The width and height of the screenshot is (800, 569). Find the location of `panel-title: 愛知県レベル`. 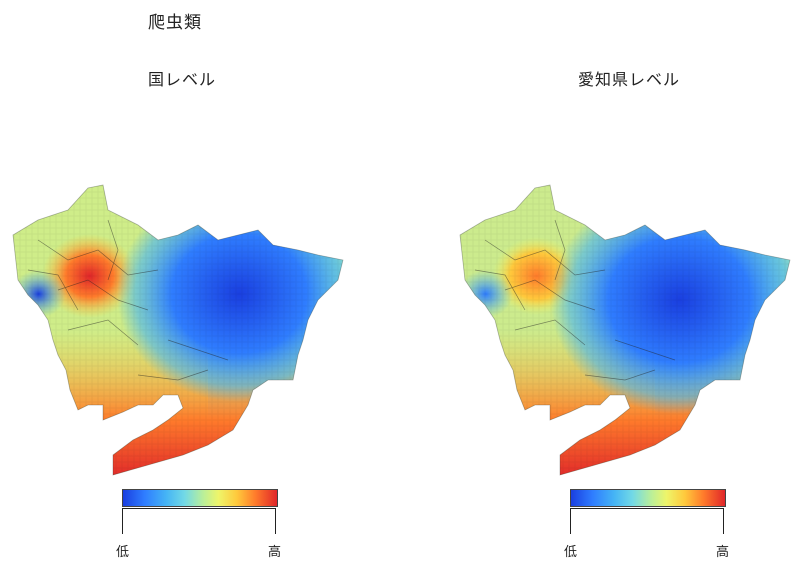

panel-title: 愛知県レベル is located at coordinates (629, 79).